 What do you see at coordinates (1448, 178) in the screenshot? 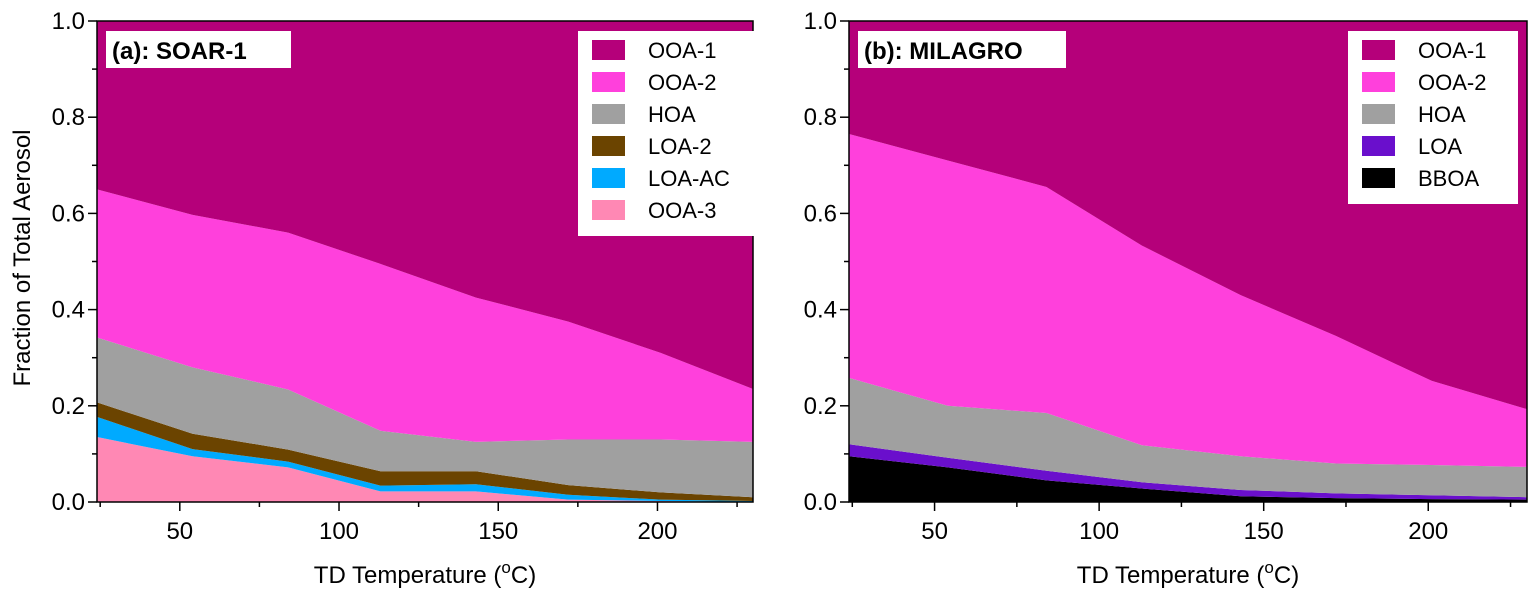
I see `legend-label: BBOA` at bounding box center [1448, 178].